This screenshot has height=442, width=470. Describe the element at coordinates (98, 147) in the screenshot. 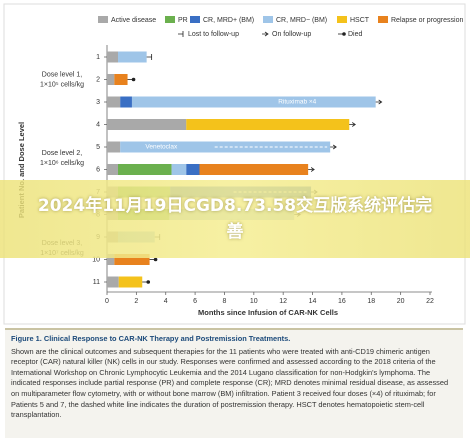

I see `patient-label: 5` at that location.